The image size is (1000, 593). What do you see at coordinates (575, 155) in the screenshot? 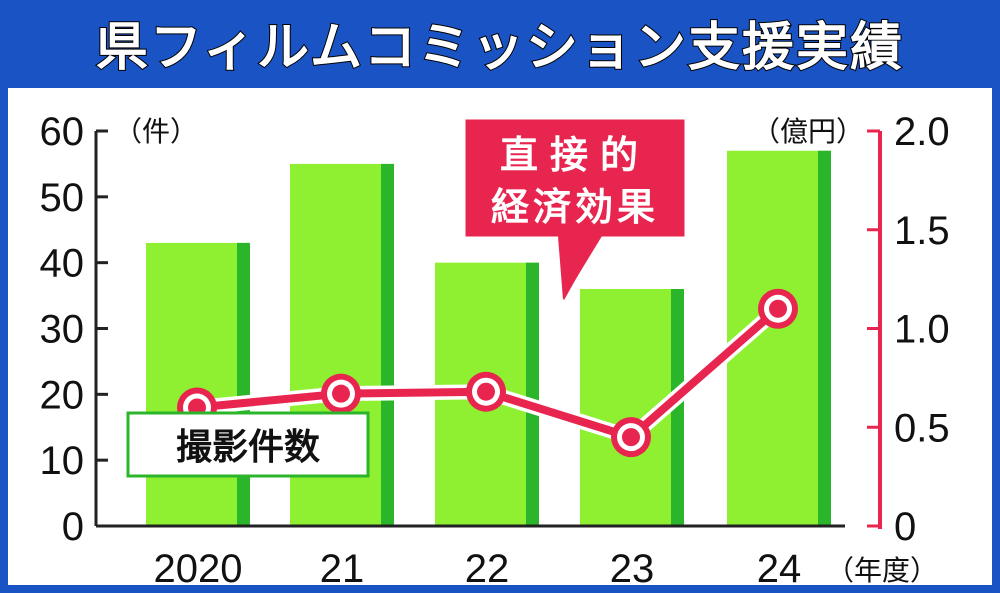
I see `legend-line-label-1: 直接的` at bounding box center [575, 155].